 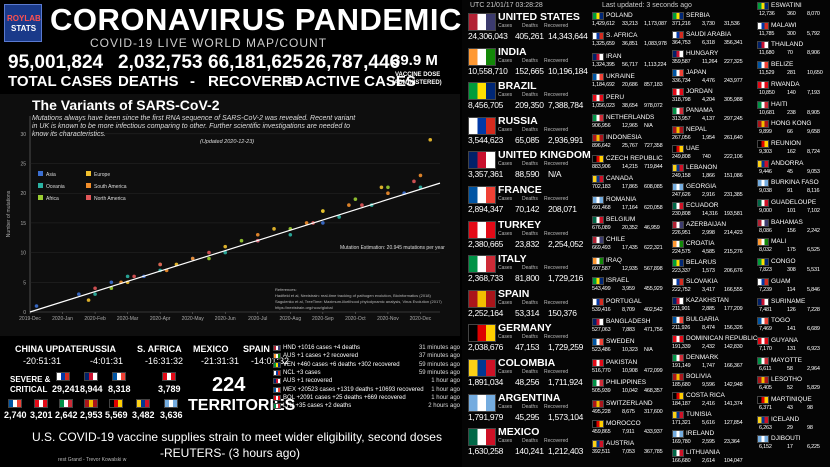 What do you see at coordinates (791, 124) in the screenshot?
I see `country-name: HONG KONG` at bounding box center [791, 124].